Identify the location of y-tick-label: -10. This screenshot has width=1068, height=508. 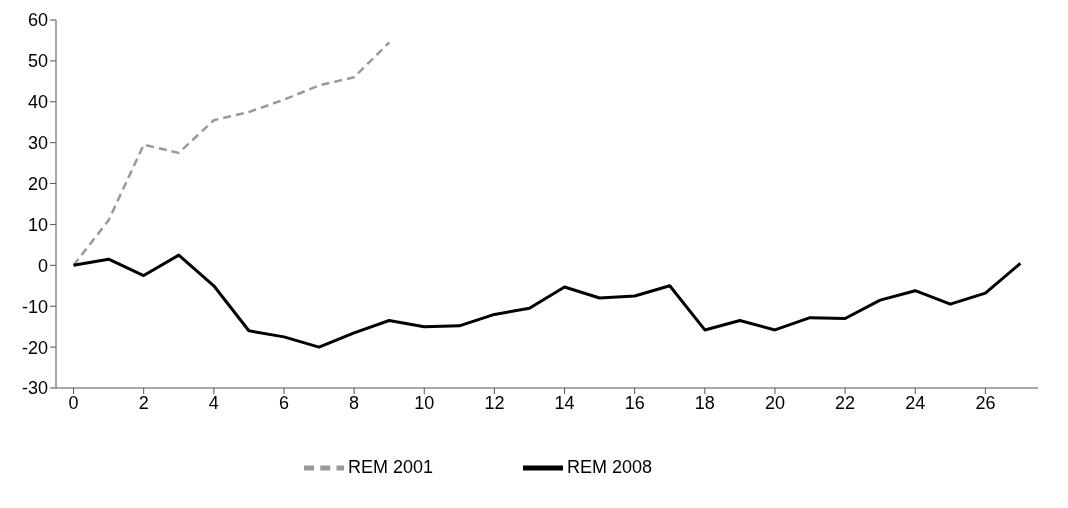
(34, 306).